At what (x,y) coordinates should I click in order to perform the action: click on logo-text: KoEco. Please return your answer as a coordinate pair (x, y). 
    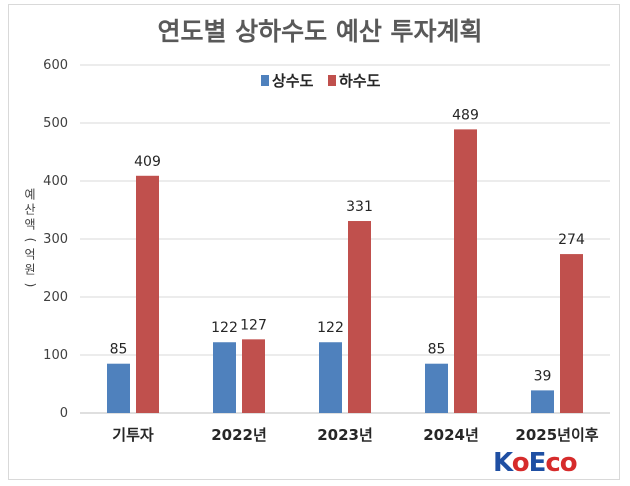
    Looking at the image, I should click on (535, 463).